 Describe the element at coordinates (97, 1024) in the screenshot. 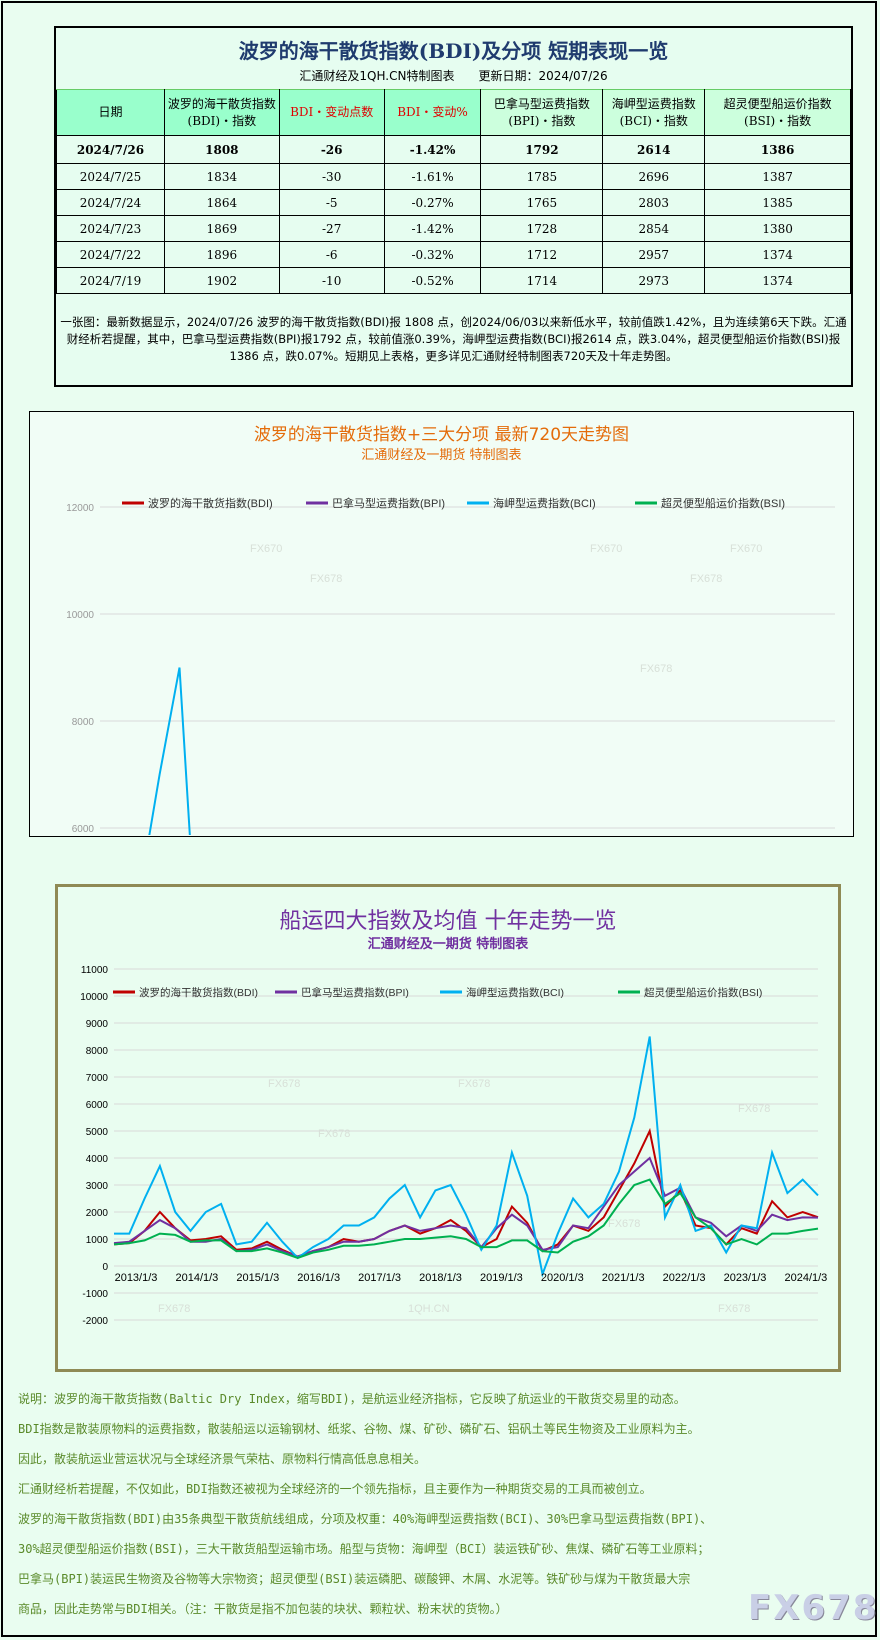

I see `y-tick-label: 9000` at that location.